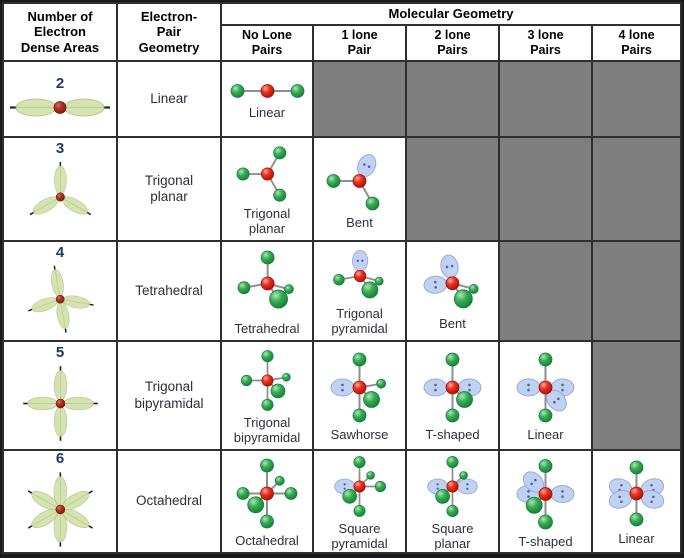 The height and width of the screenshot is (558, 684). What do you see at coordinates (169, 32) in the screenshot?
I see `header-electron-pair-geometry: Electron- Pair Geometry` at bounding box center [169, 32].